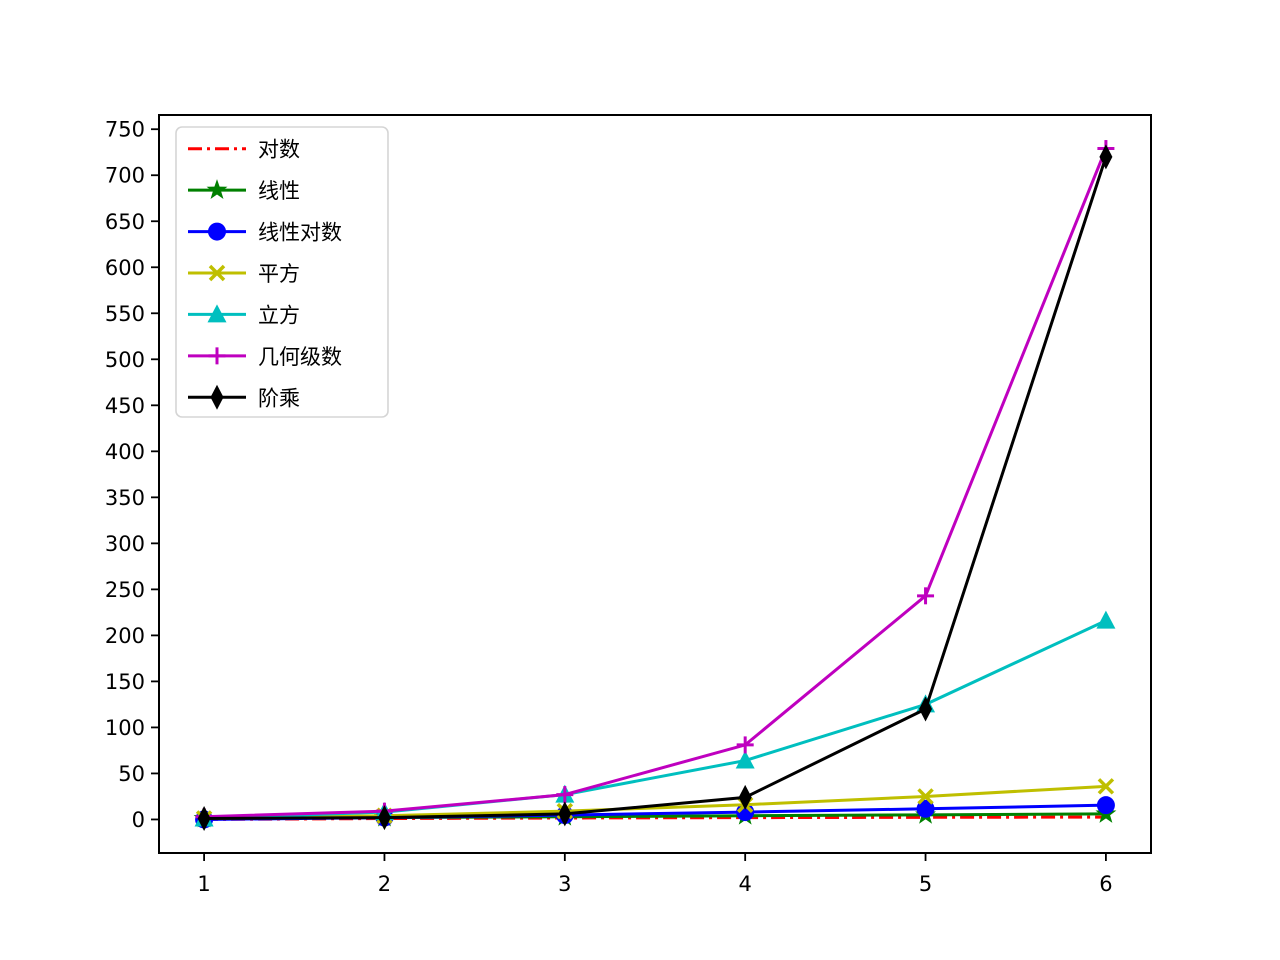  What do you see at coordinates (564, 884) in the screenshot?
I see `x-tick-label: 3` at bounding box center [564, 884].